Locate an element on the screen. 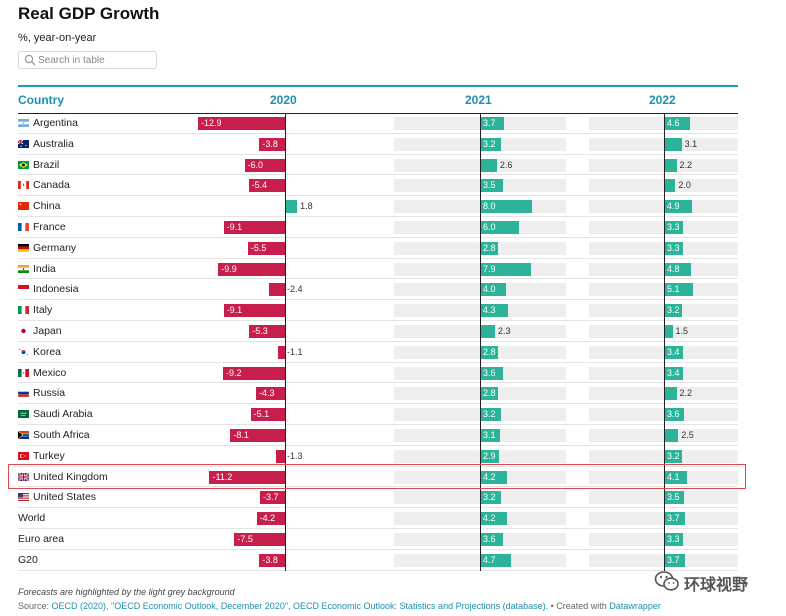 Image resolution: width=786 pixels, height=616 pixels. bar-germany-2021 is located at coordinates (489, 248).